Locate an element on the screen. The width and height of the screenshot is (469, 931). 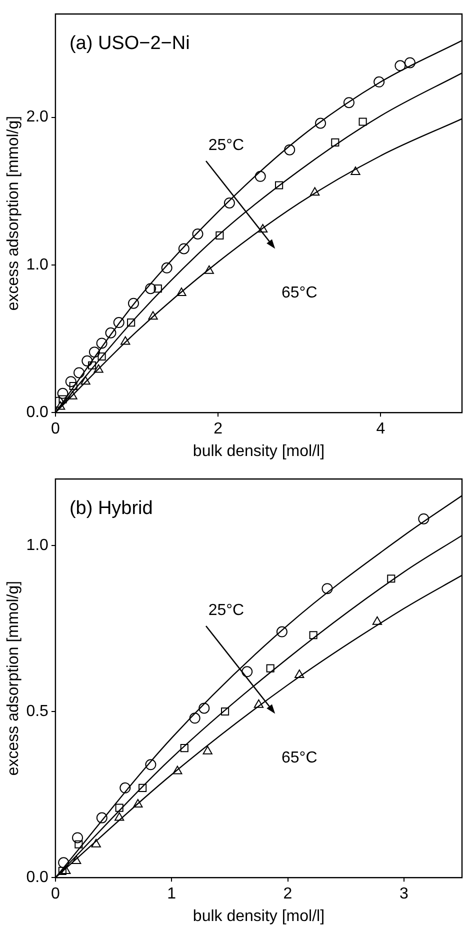
x-tick-label: 3 is located at coordinates (403, 894).